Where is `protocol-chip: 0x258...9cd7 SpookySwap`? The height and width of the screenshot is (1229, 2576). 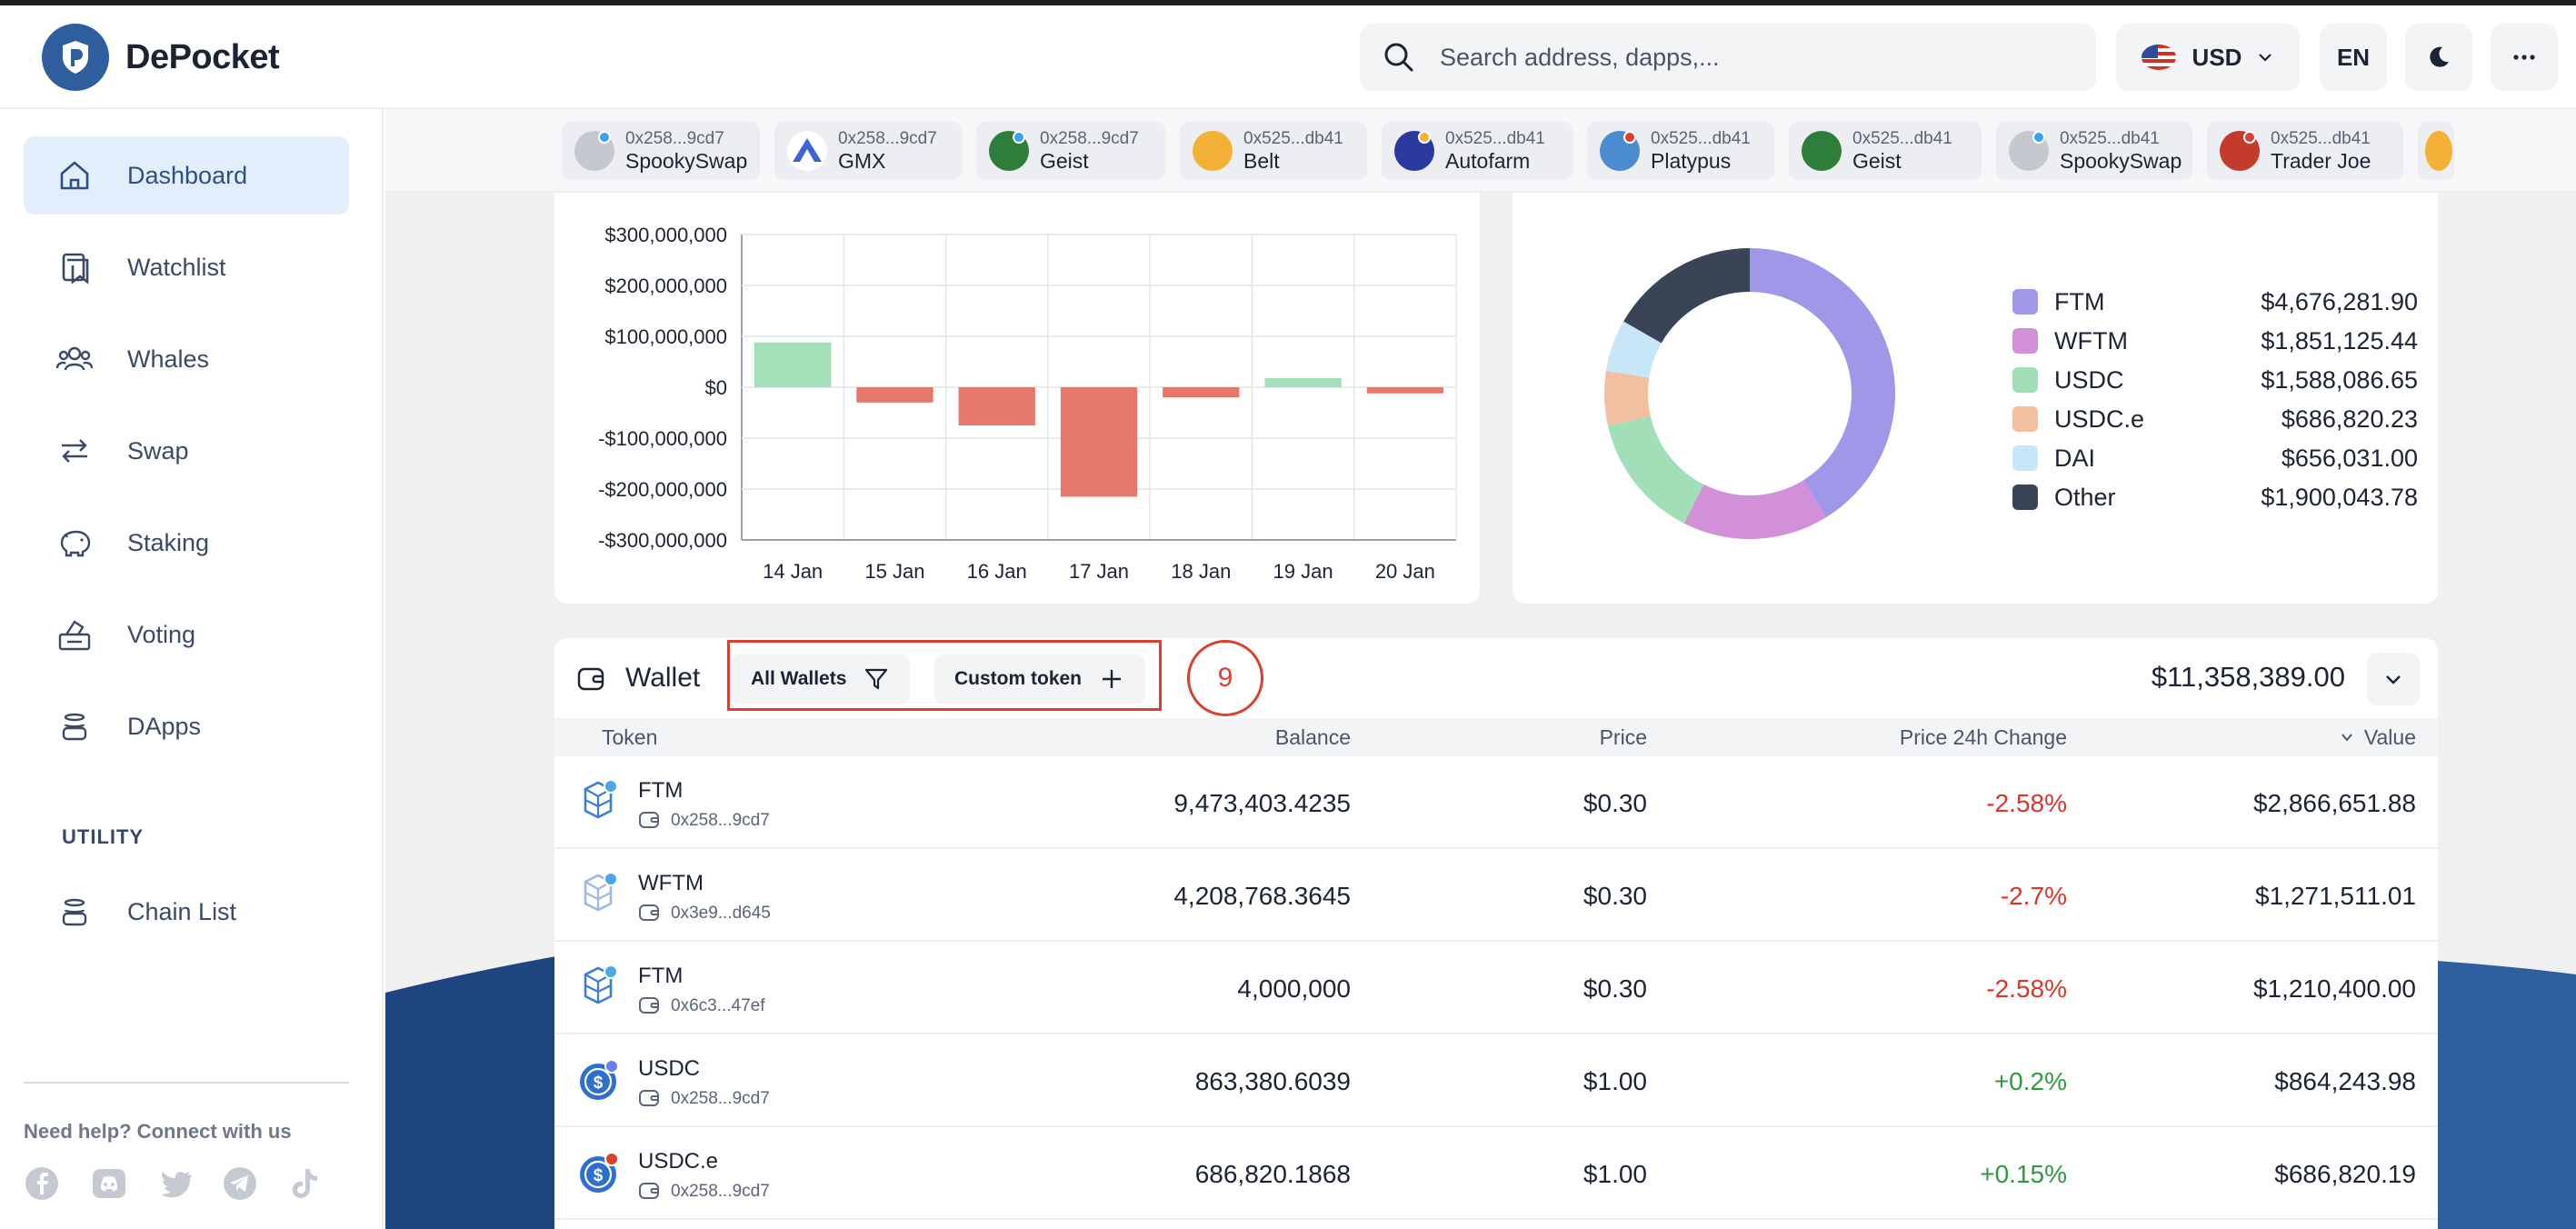 protocol-chip: 0x258...9cd7 SpookySwap is located at coordinates (661, 151).